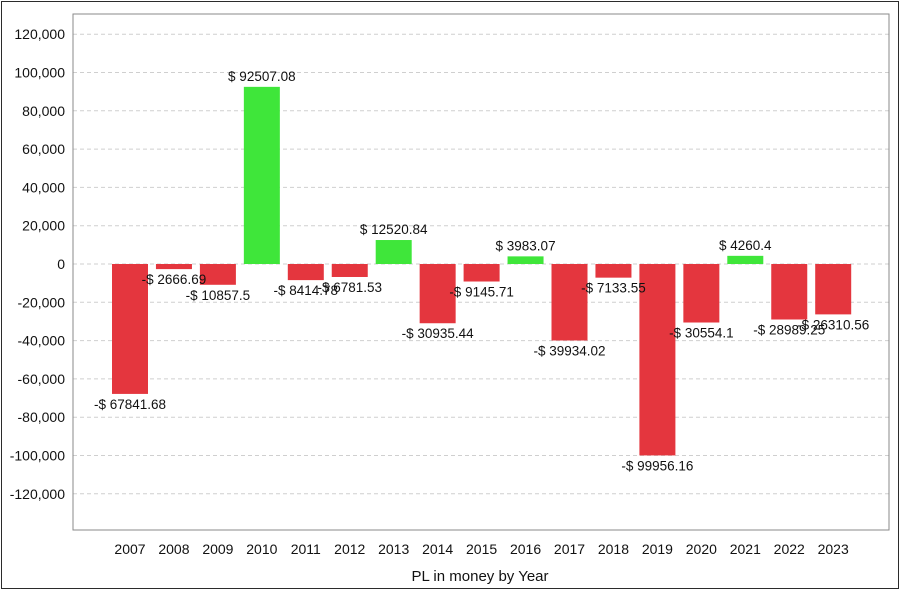 Image resolution: width=902 pixels, height=592 pixels. I want to click on bar-2022, so click(789, 292).